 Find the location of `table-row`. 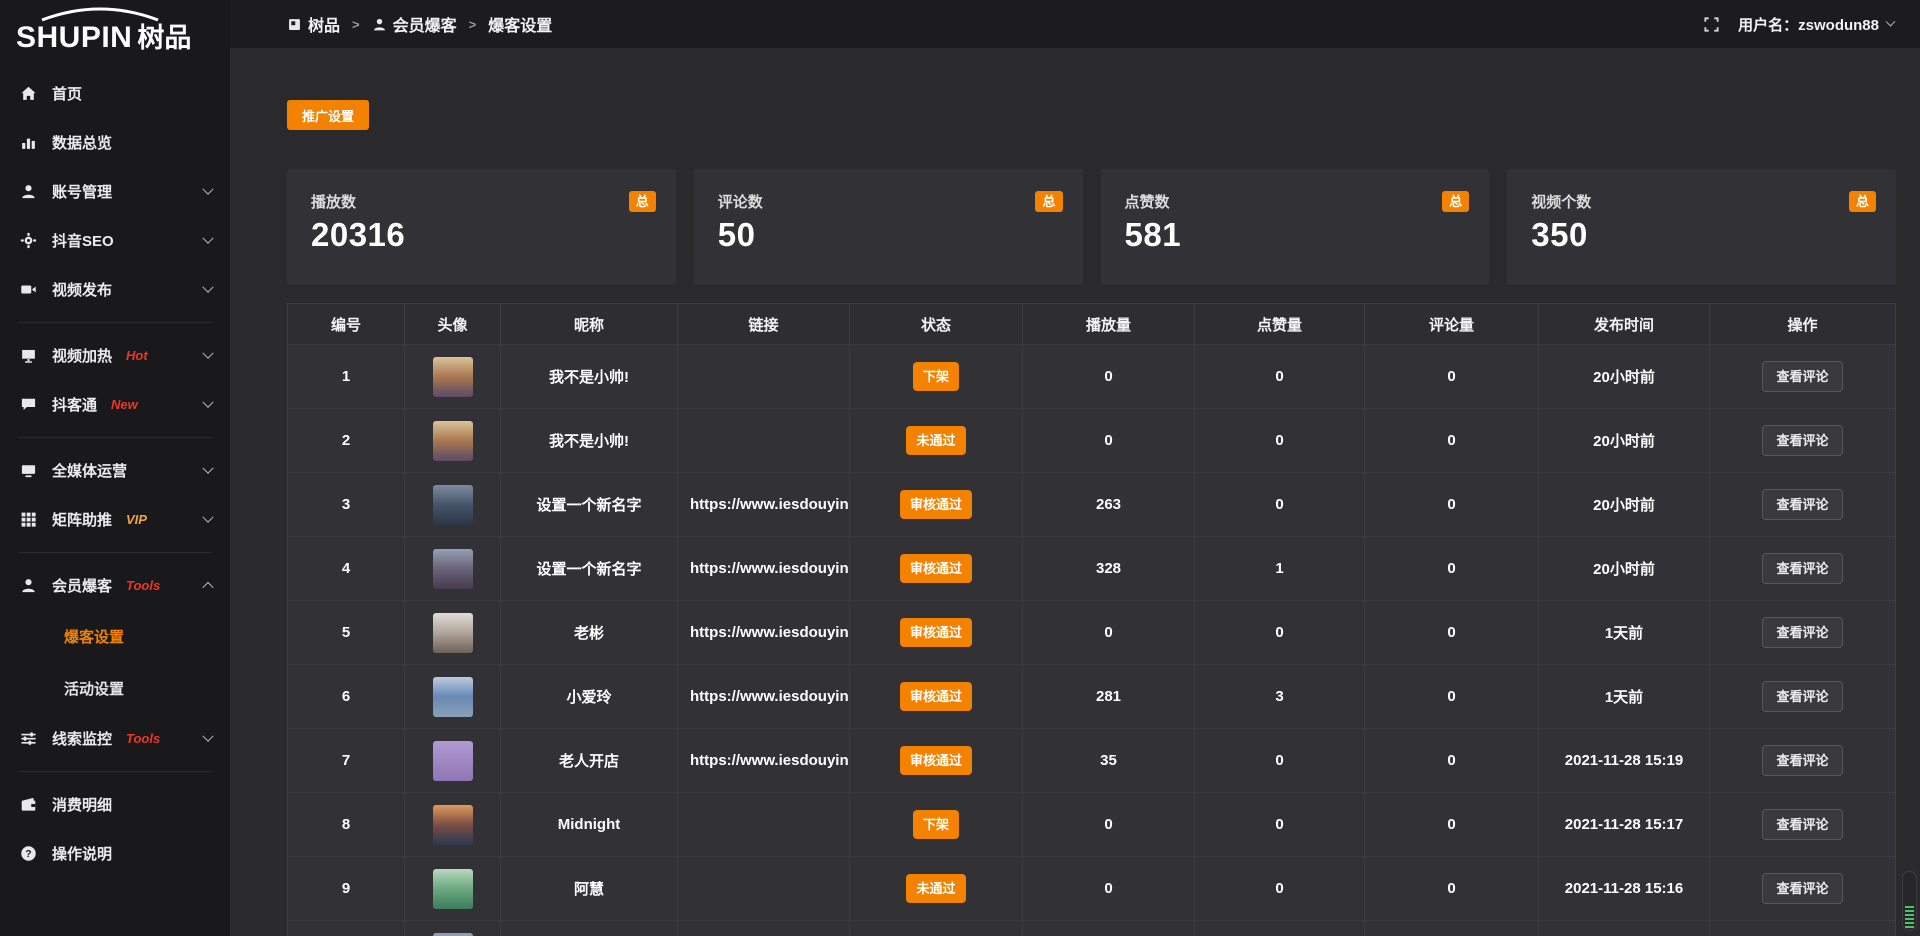

table-row is located at coordinates (1091, 928).